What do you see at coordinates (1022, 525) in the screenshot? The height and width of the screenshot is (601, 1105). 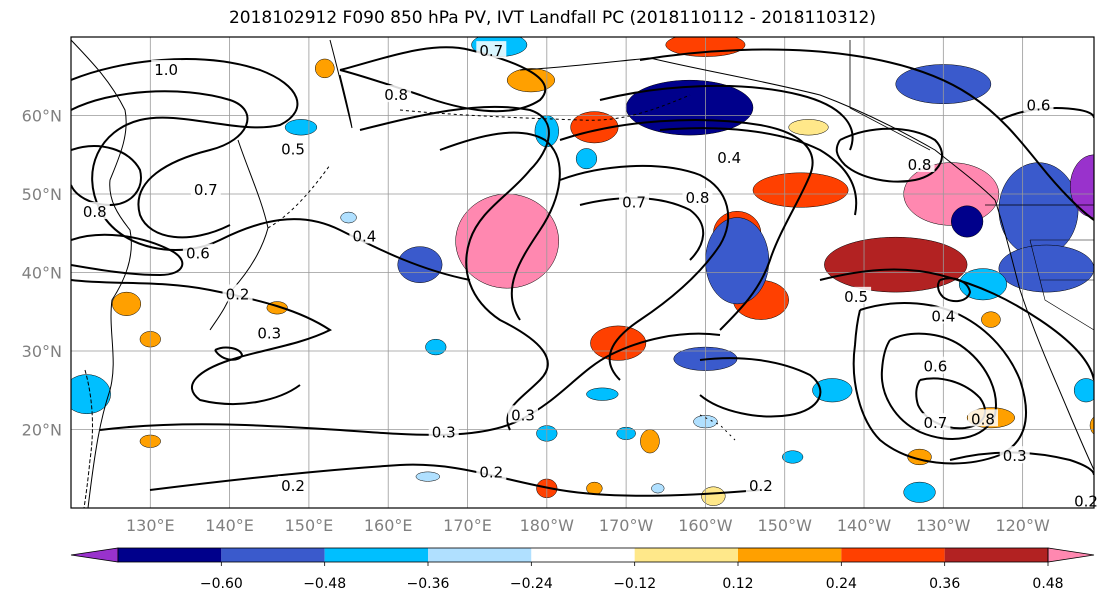 I see `lon-tick-label: 120°W` at bounding box center [1022, 525].